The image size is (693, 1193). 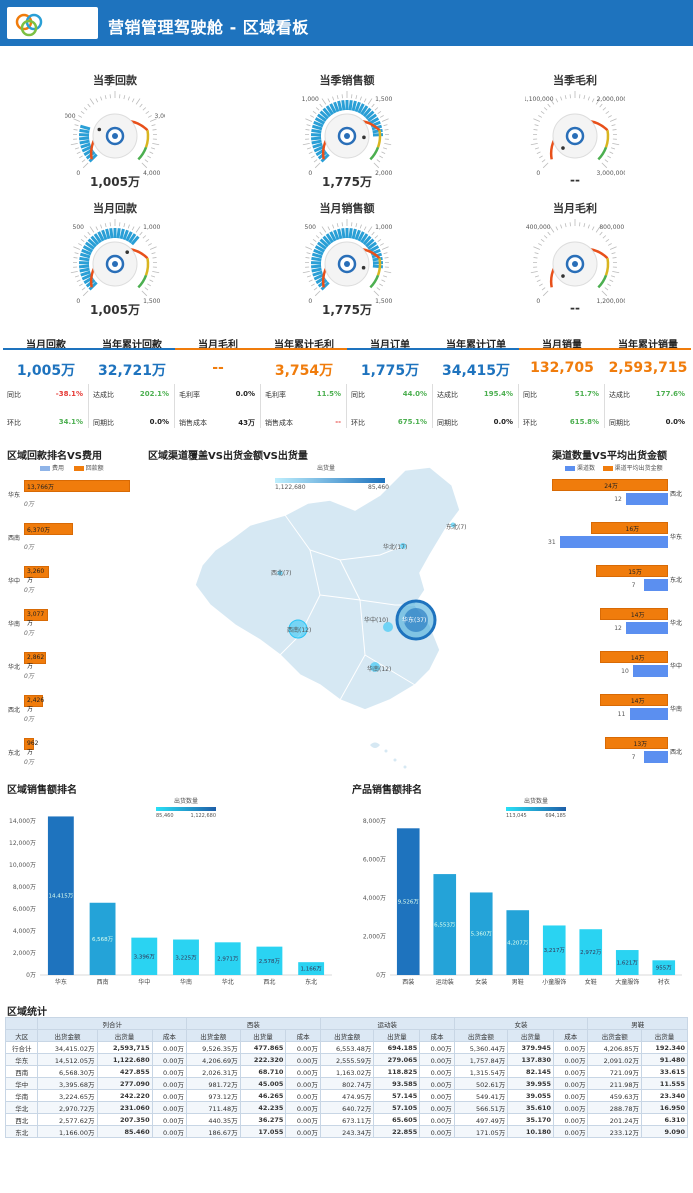 I want to click on map-label-north: 华北(17), so click(x=395, y=547).